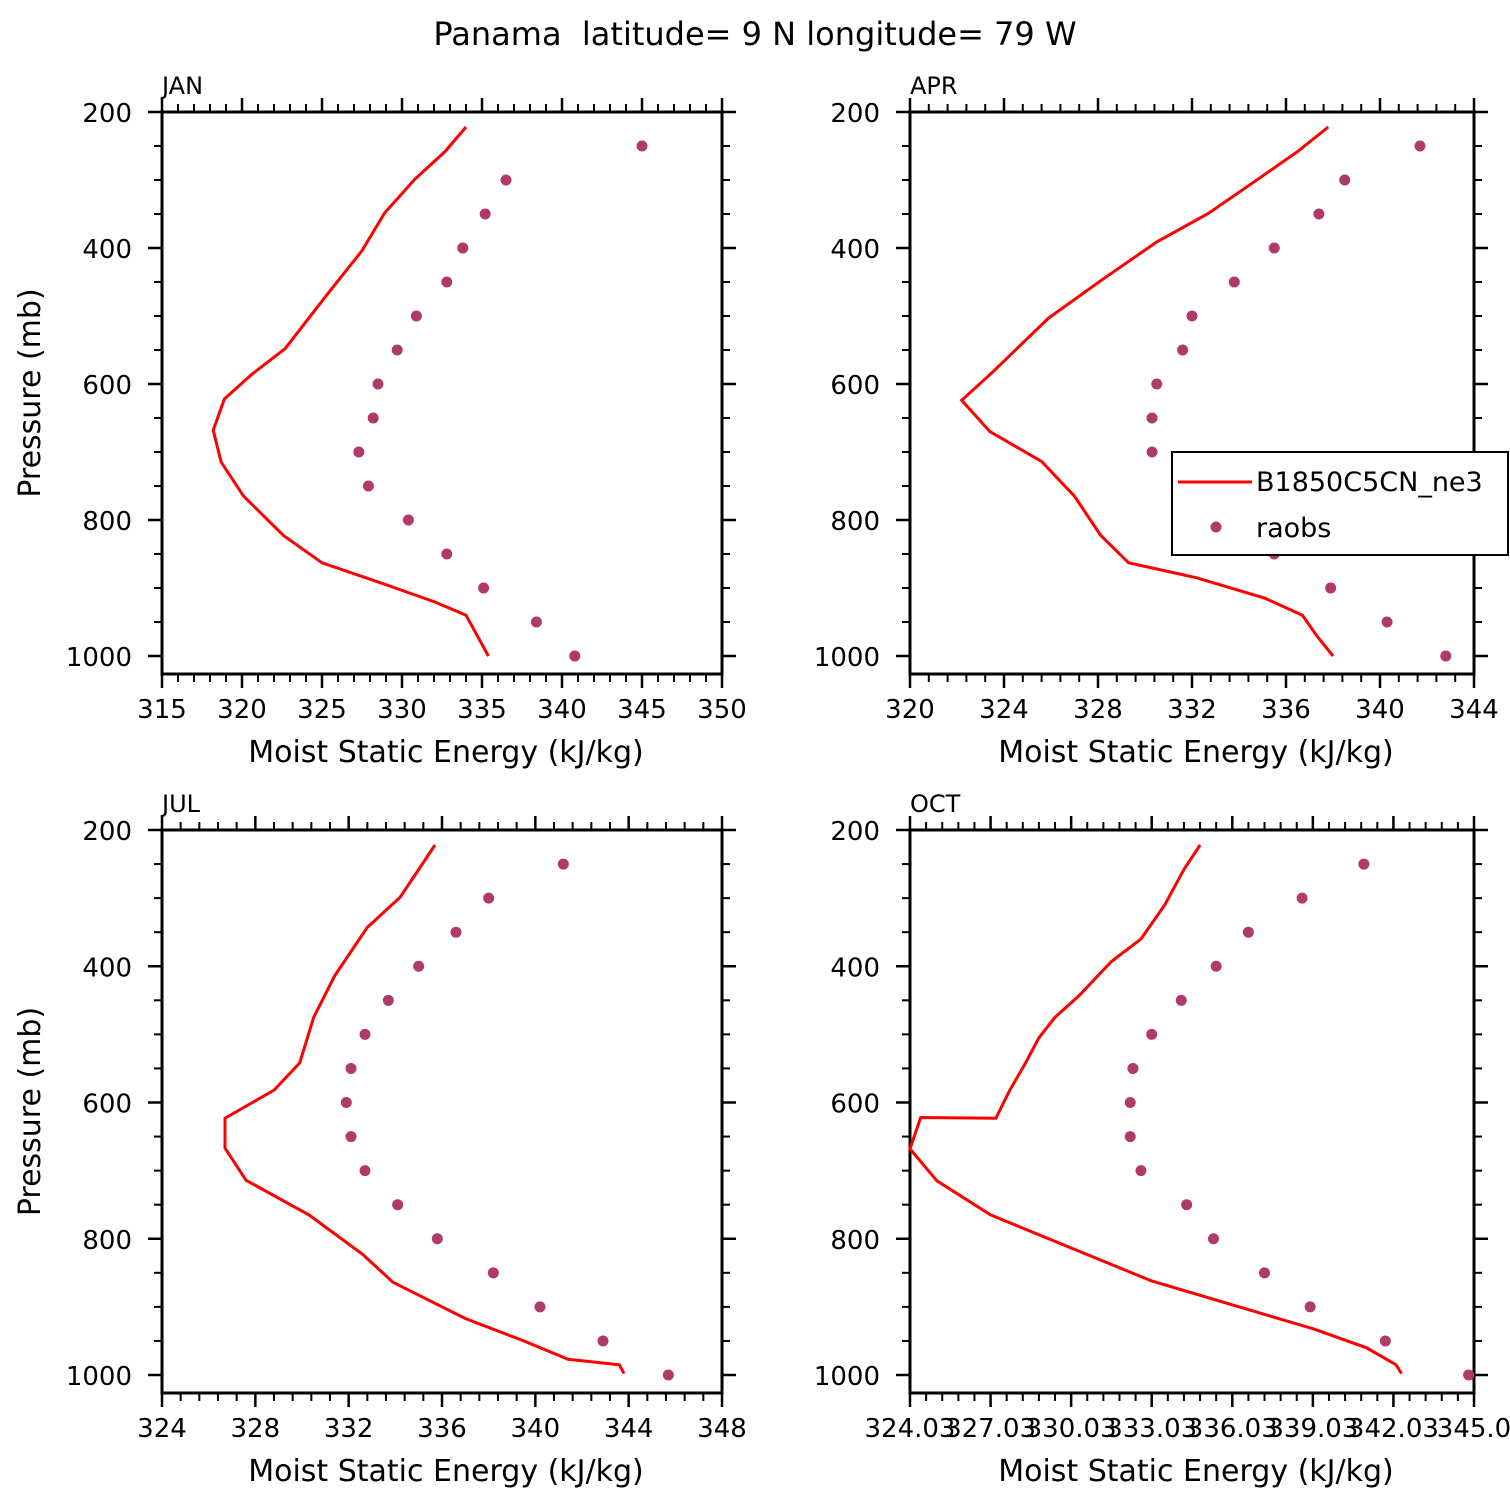  I want to click on x-tick-label: 348, so click(722, 1429).